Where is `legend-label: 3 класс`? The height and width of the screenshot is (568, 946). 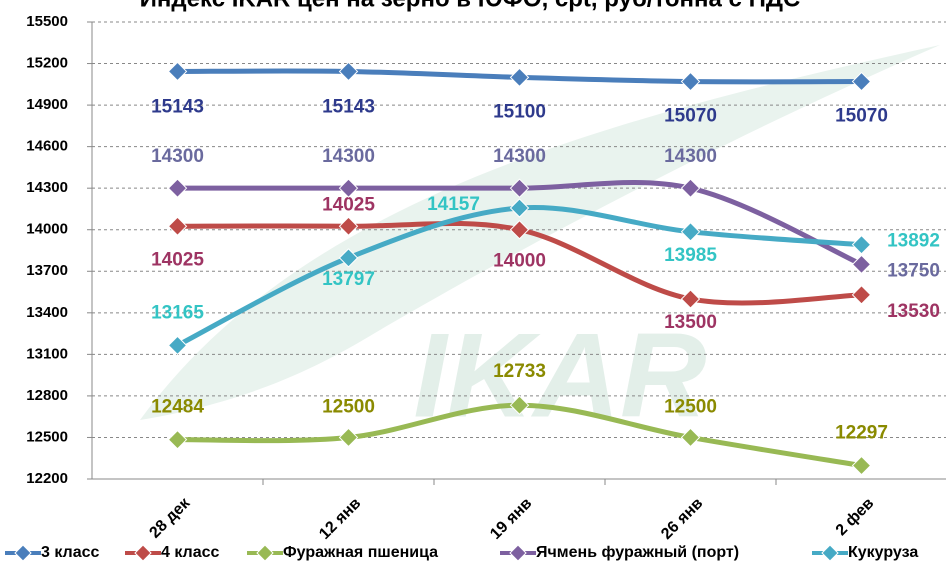 legend-label: 3 класс is located at coordinates (70, 552).